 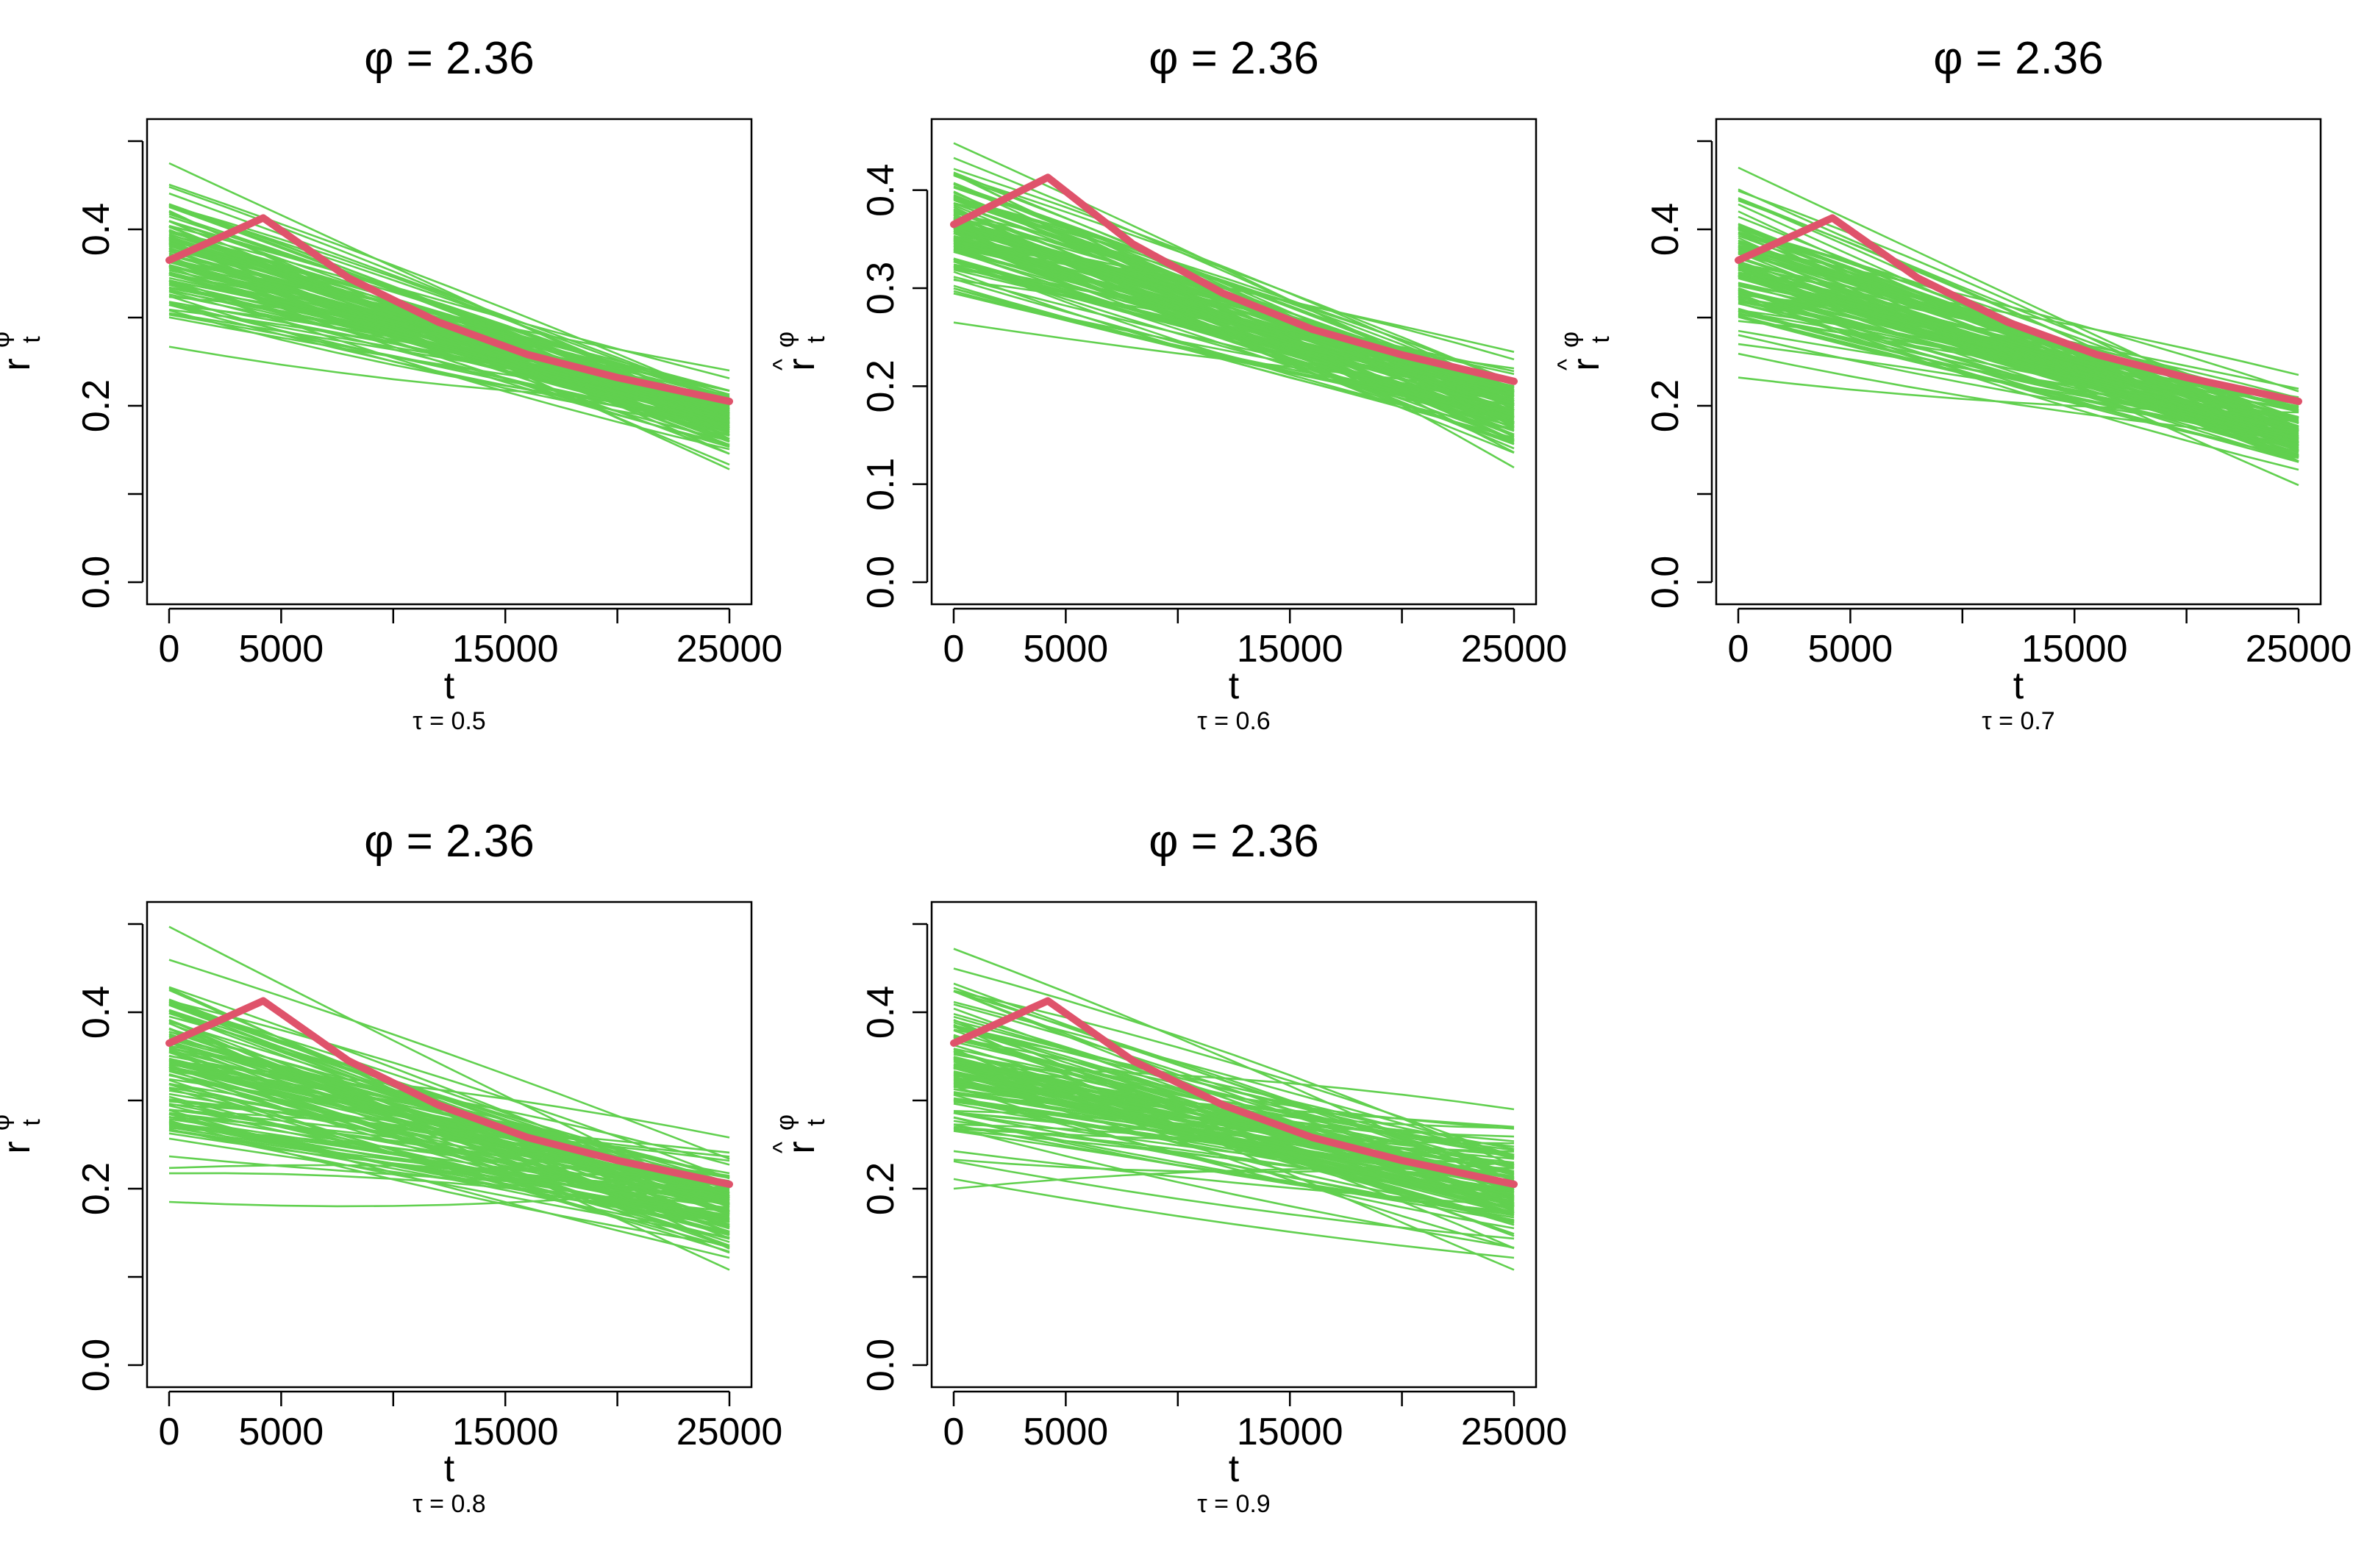 I want to click on y-label-base: r, so click(x=1586, y=364).